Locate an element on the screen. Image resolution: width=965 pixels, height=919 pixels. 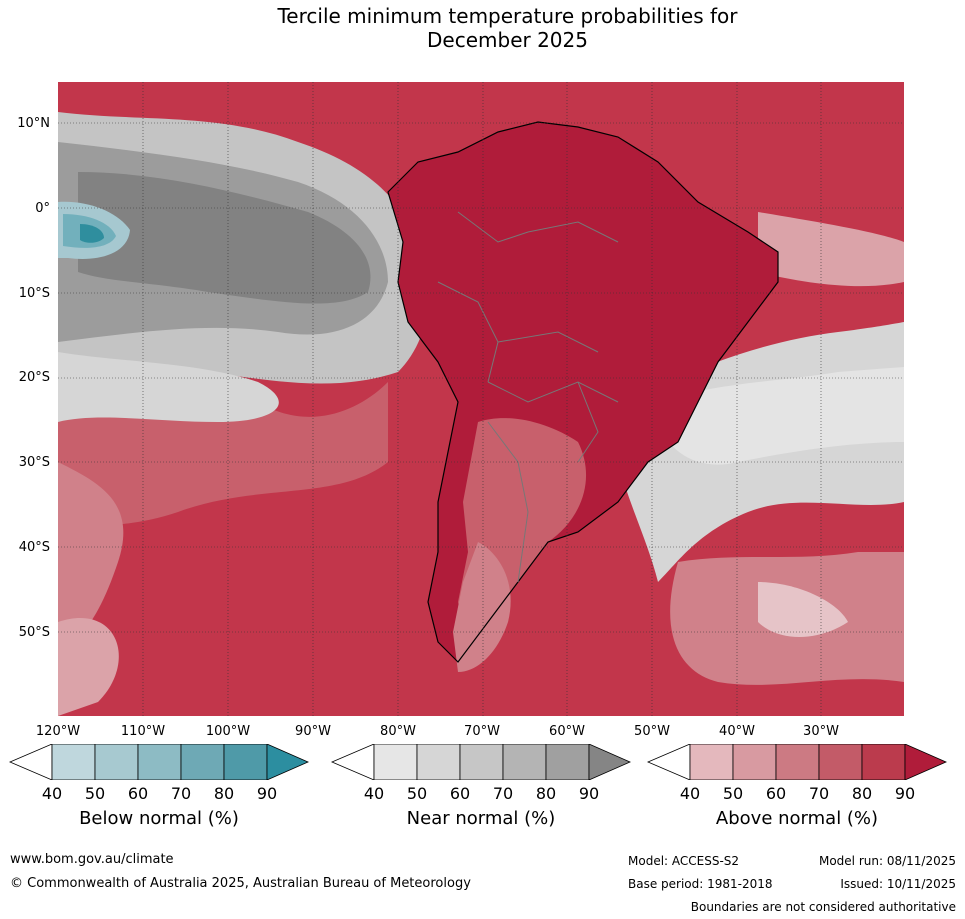
footer-model-run: Model run: 08/11/2025 is located at coordinates (887, 861).